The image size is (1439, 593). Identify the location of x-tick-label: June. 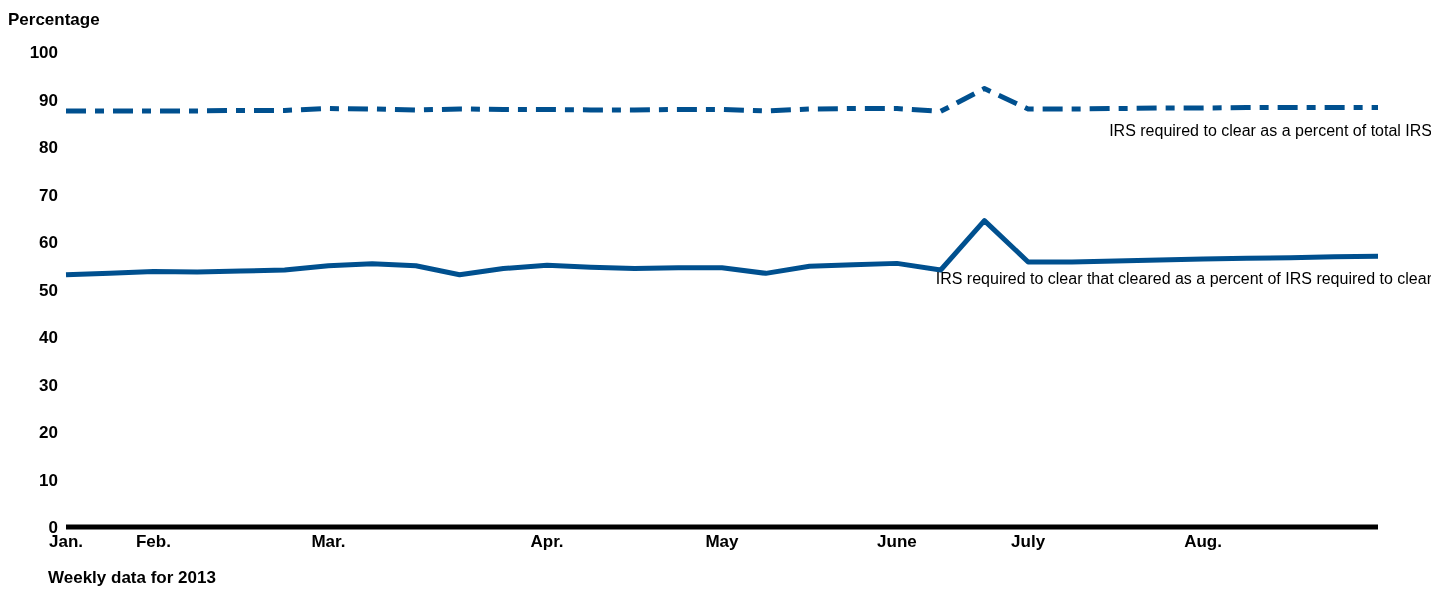
(897, 542).